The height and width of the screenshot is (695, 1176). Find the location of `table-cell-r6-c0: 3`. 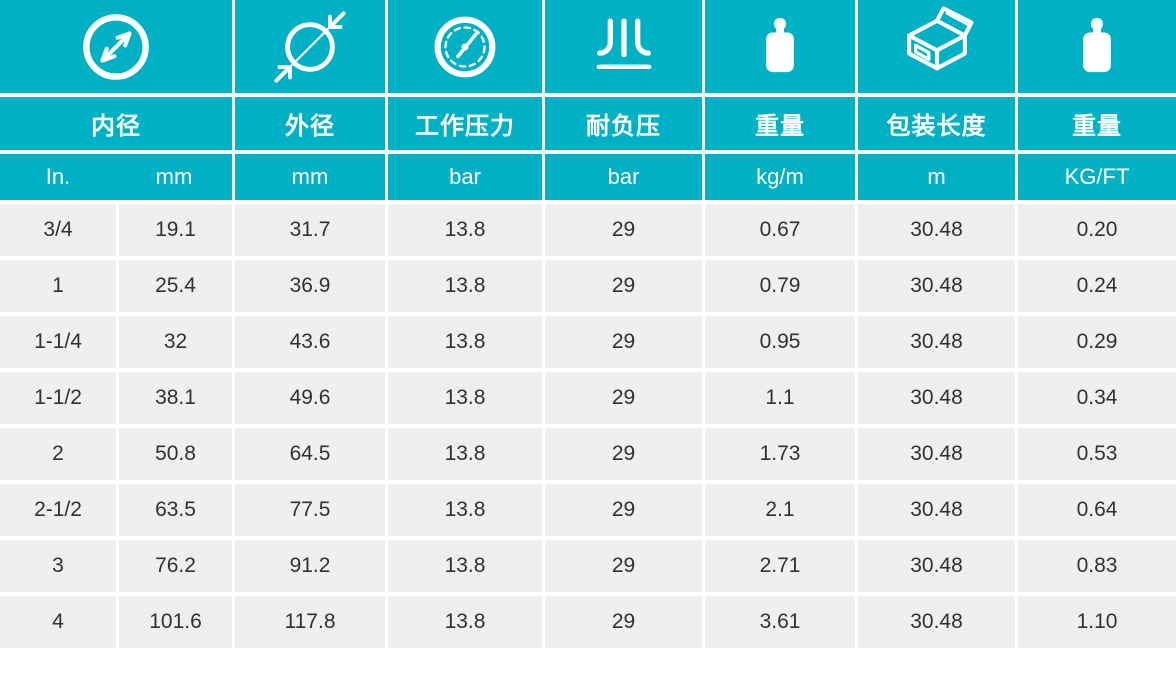

table-cell-r6-c0: 3 is located at coordinates (58, 566).